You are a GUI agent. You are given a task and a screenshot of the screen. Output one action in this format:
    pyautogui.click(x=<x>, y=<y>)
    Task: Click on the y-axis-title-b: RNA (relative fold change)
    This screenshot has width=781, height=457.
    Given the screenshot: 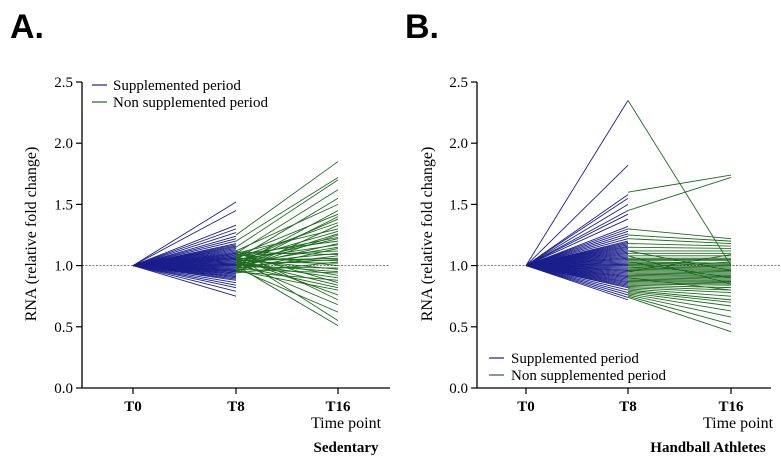 What is the action you would take?
    pyautogui.click(x=427, y=234)
    